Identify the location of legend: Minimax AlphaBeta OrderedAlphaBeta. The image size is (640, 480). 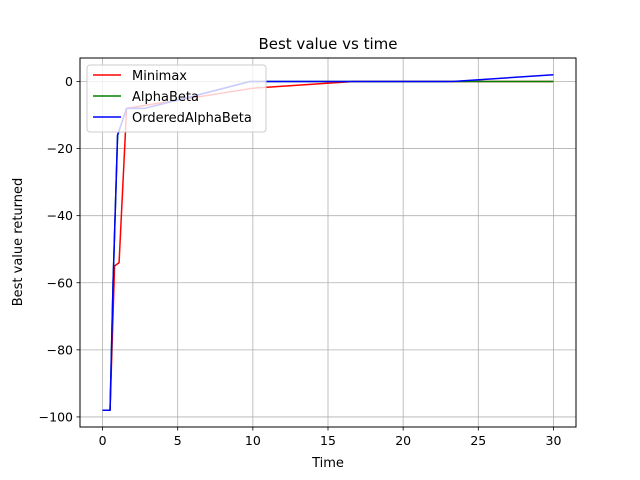
(176, 98).